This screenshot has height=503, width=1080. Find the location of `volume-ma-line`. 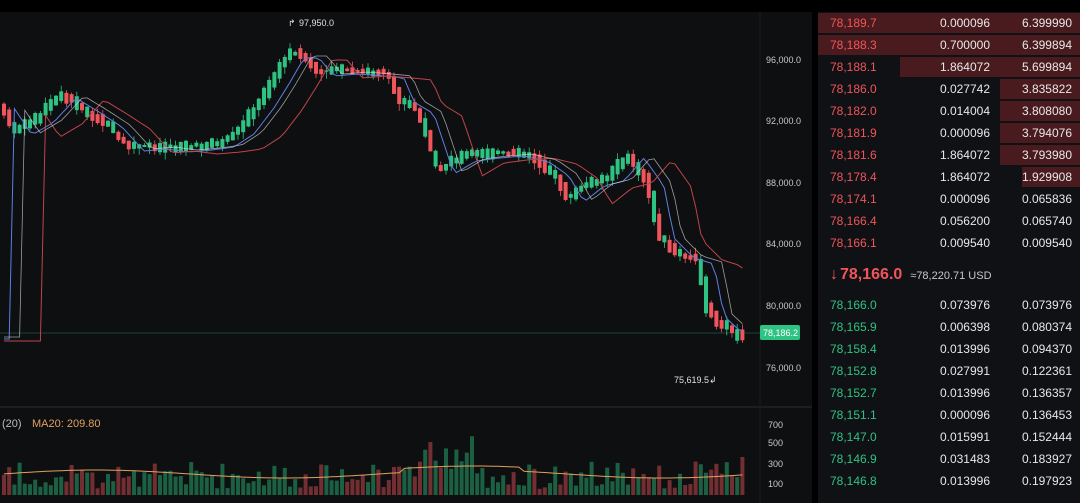

volume-ma-line is located at coordinates (373, 472).